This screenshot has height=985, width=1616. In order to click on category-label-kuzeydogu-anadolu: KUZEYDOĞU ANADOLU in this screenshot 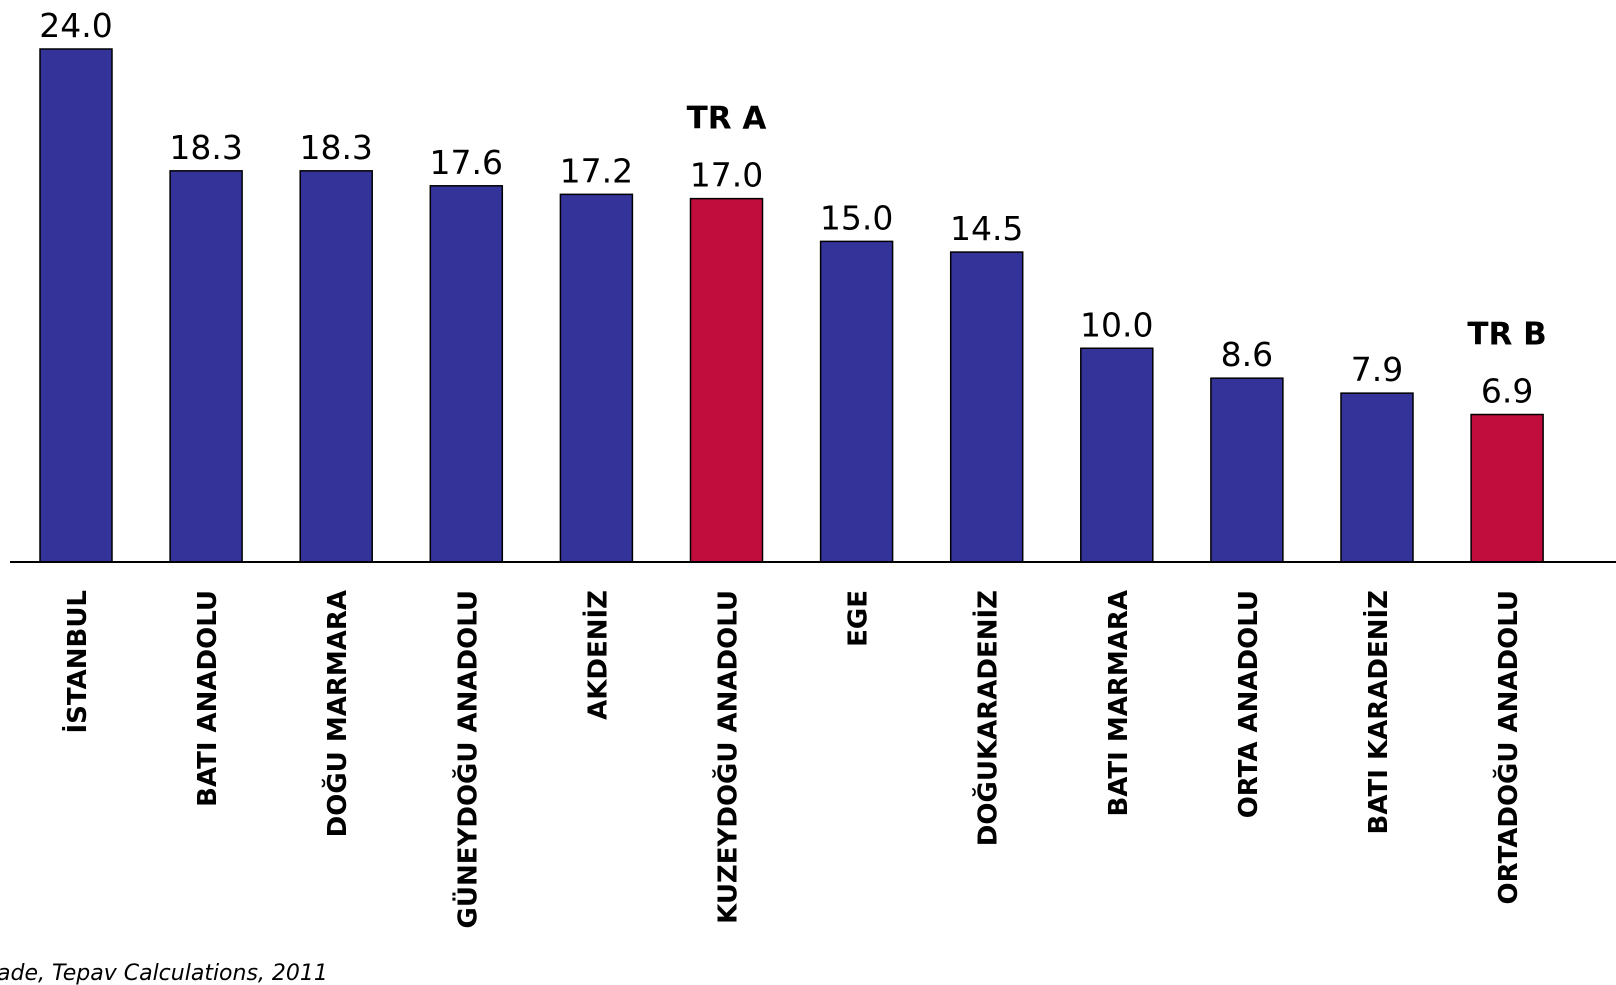, I will do `click(728, 757)`.